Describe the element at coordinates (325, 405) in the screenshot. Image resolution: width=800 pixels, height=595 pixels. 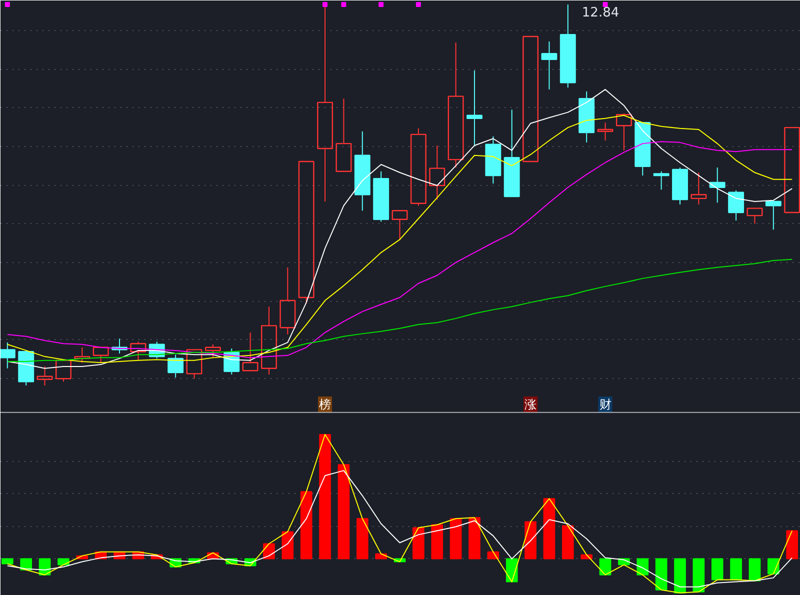
I see `x-tick-label: 榜` at that location.